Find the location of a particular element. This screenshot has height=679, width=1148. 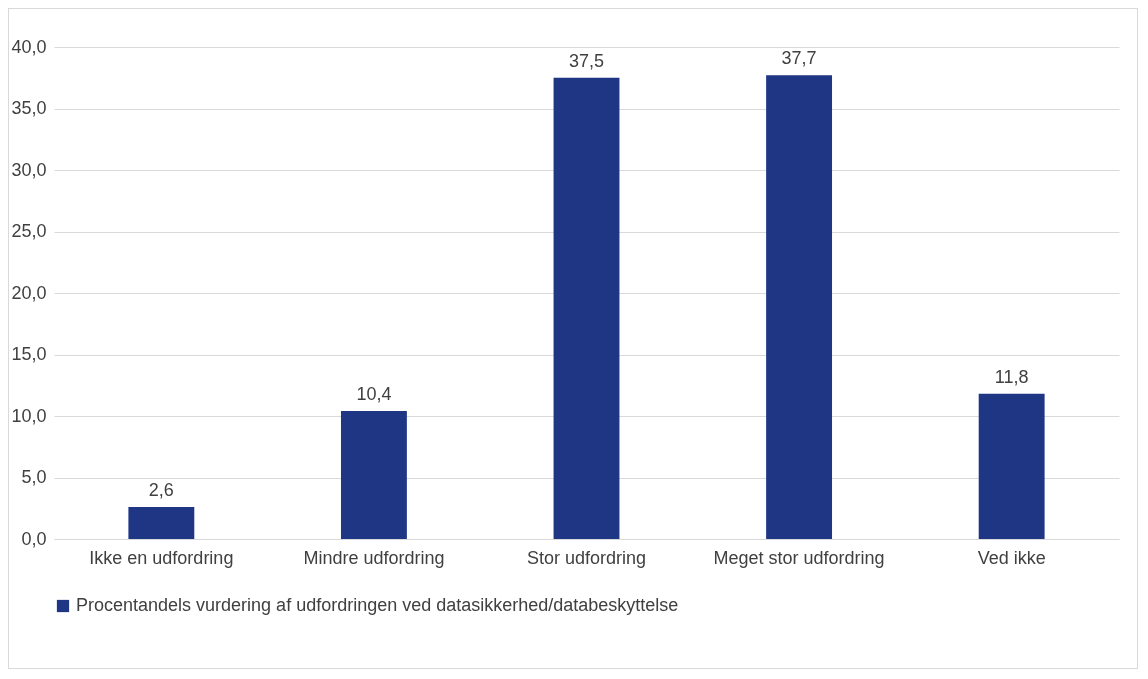

data-label: 11,8 is located at coordinates (1011, 376).